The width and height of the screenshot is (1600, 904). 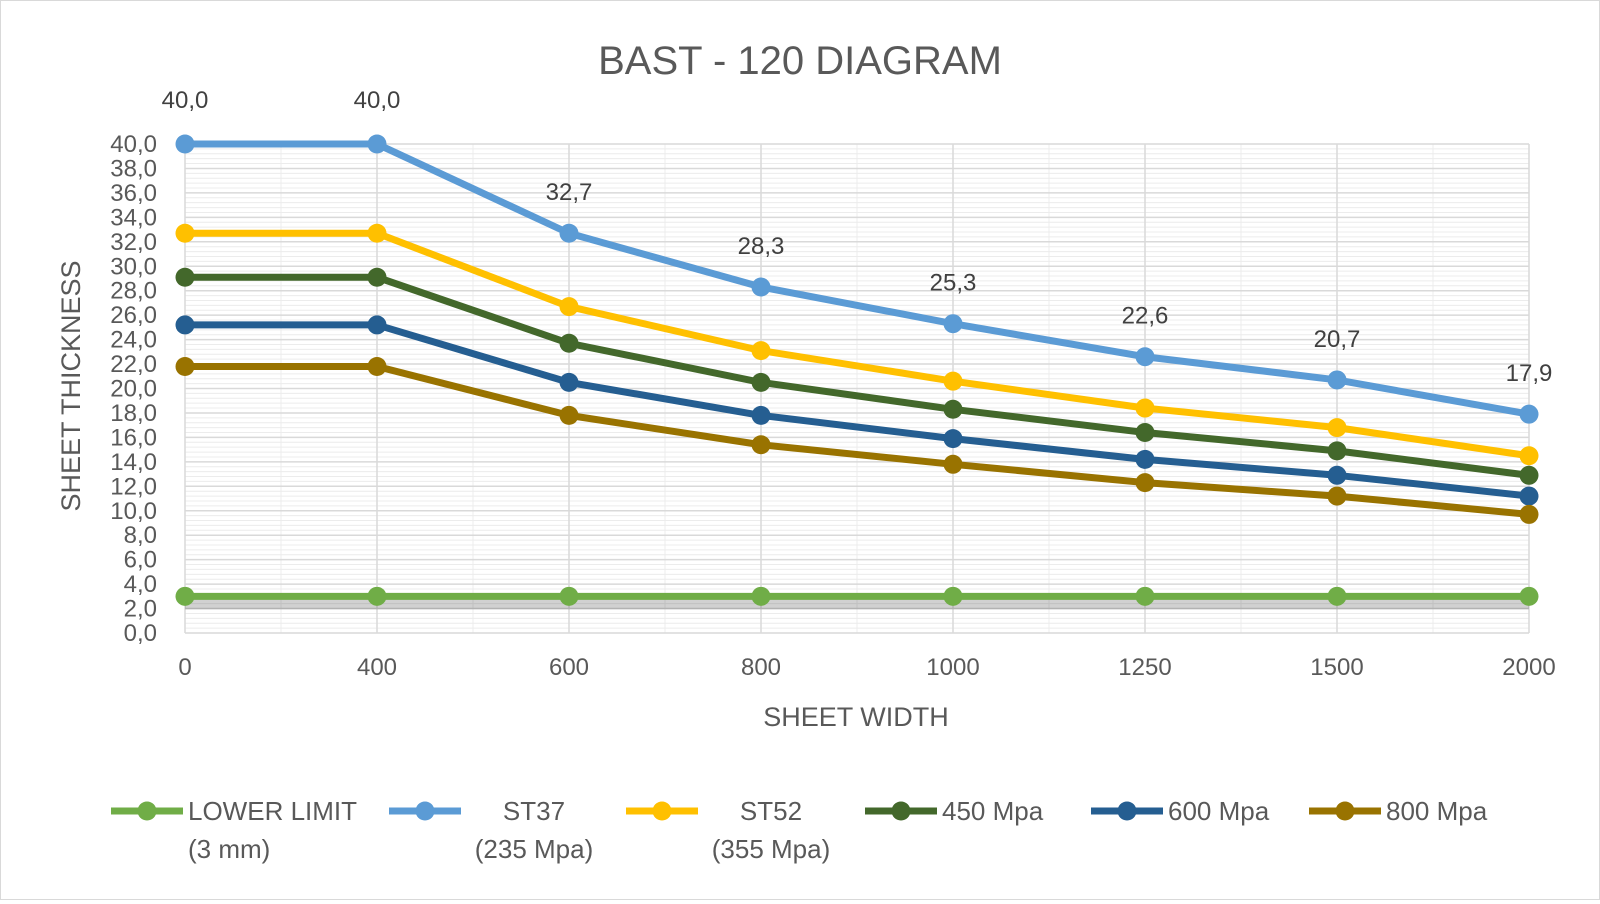 I want to click on legend-label: 800 Mpa, so click(x=1437, y=811).